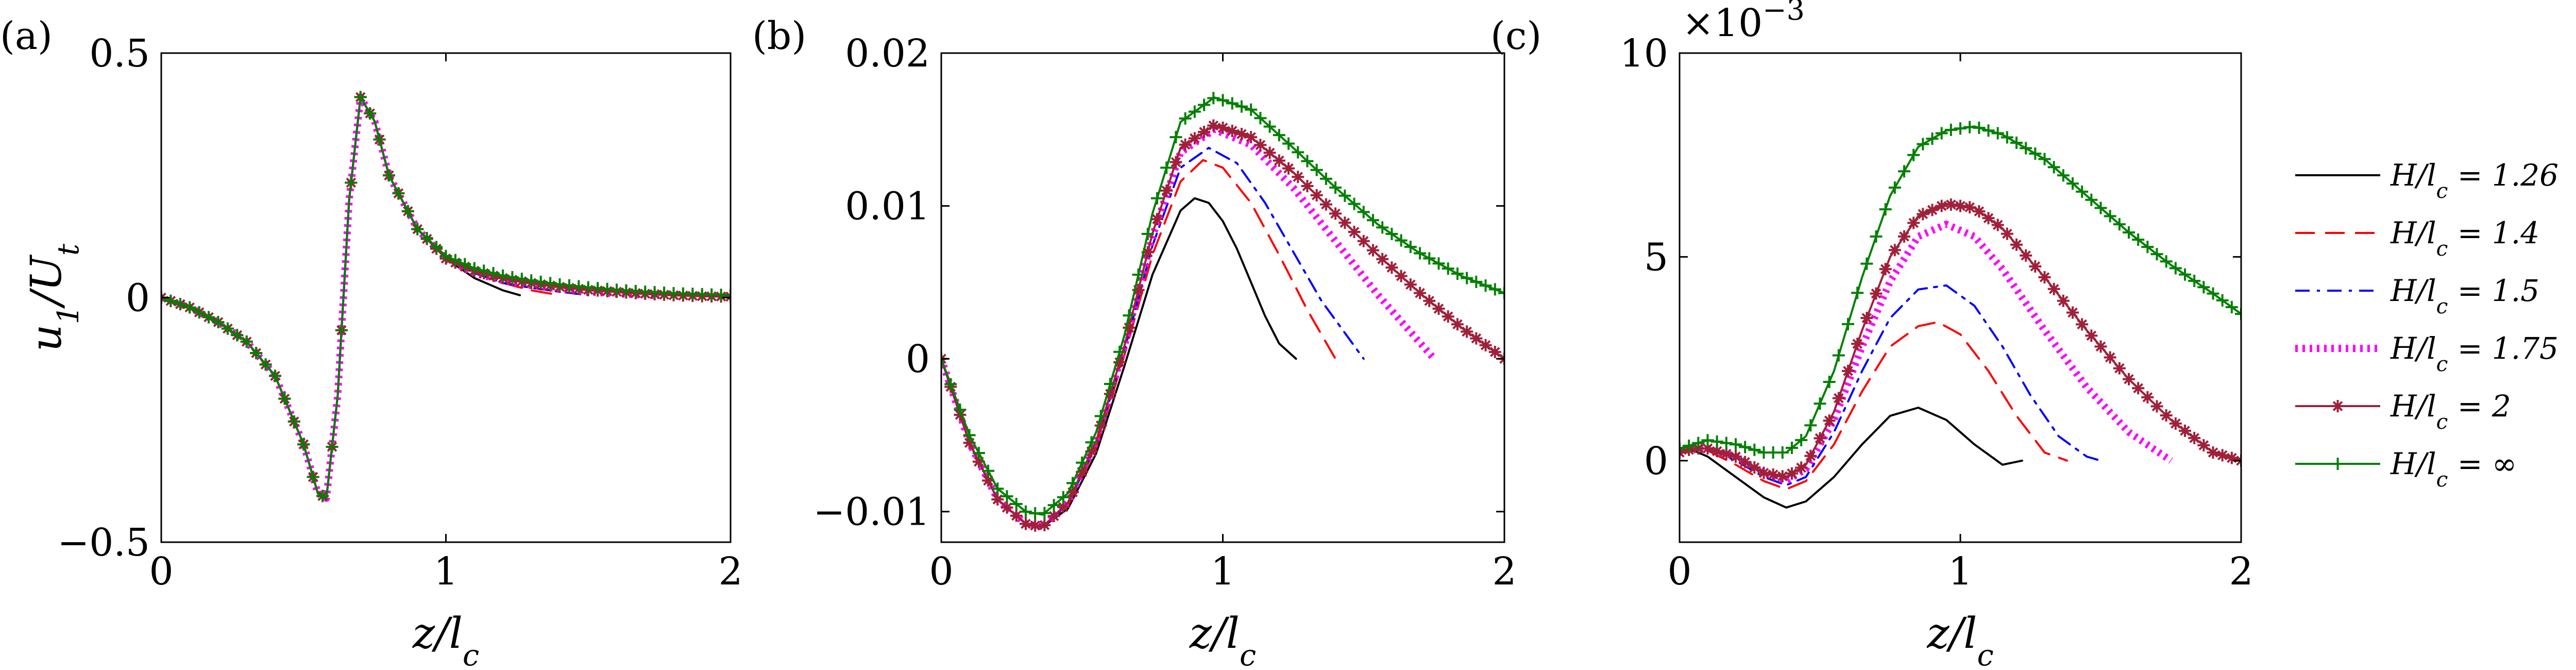 The image size is (2576, 670). Describe the element at coordinates (2241, 571) in the screenshot. I see `x-tick-label: 2` at that location.